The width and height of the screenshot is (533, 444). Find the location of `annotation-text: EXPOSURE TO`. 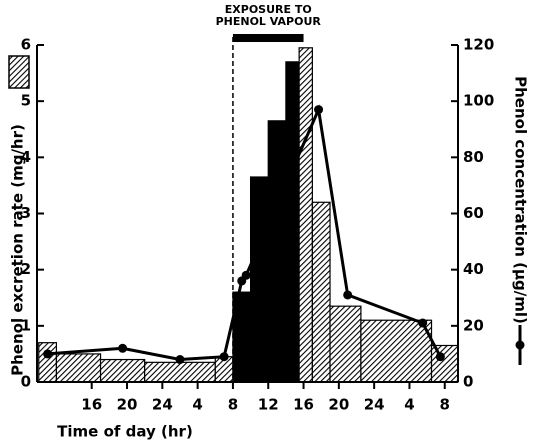

annotation-text: EXPOSURE TO is located at coordinates (268, 9).